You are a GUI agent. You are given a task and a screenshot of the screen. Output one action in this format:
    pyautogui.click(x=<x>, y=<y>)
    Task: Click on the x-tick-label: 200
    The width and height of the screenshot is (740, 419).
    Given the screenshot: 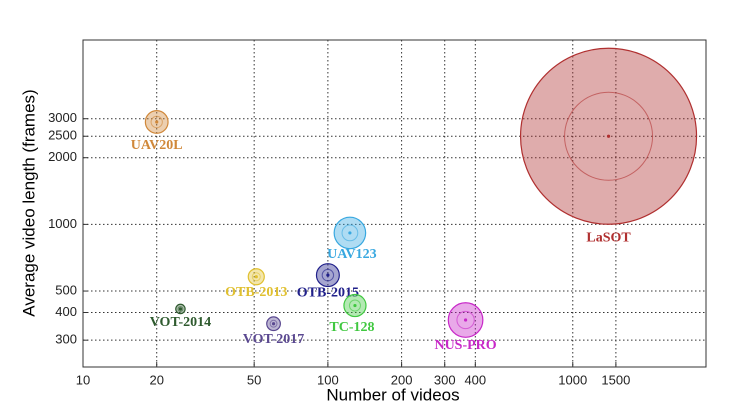 What is the action you would take?
    pyautogui.click(x=402, y=379)
    